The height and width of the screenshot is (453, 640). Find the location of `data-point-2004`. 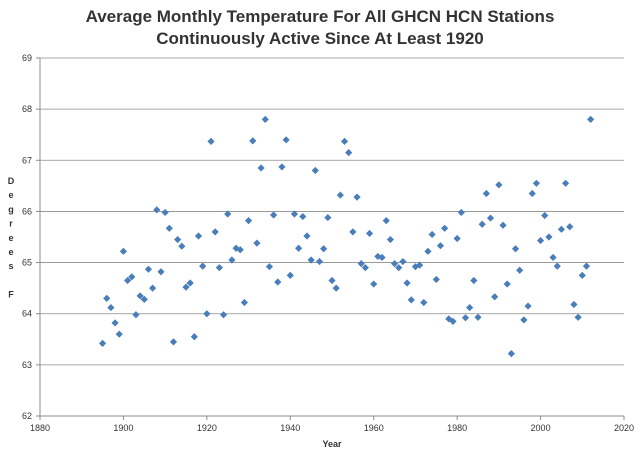

data-point-2004 is located at coordinates (557, 266).